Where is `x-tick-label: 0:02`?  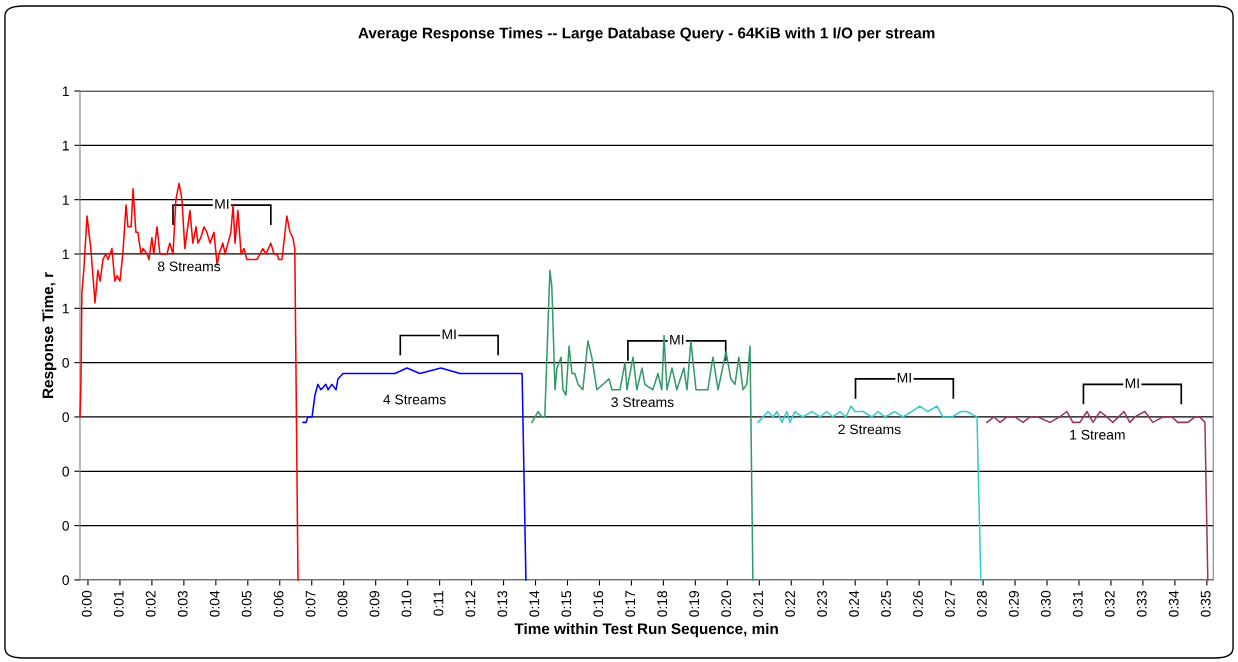 x-tick-label: 0:02 is located at coordinates (150, 604).